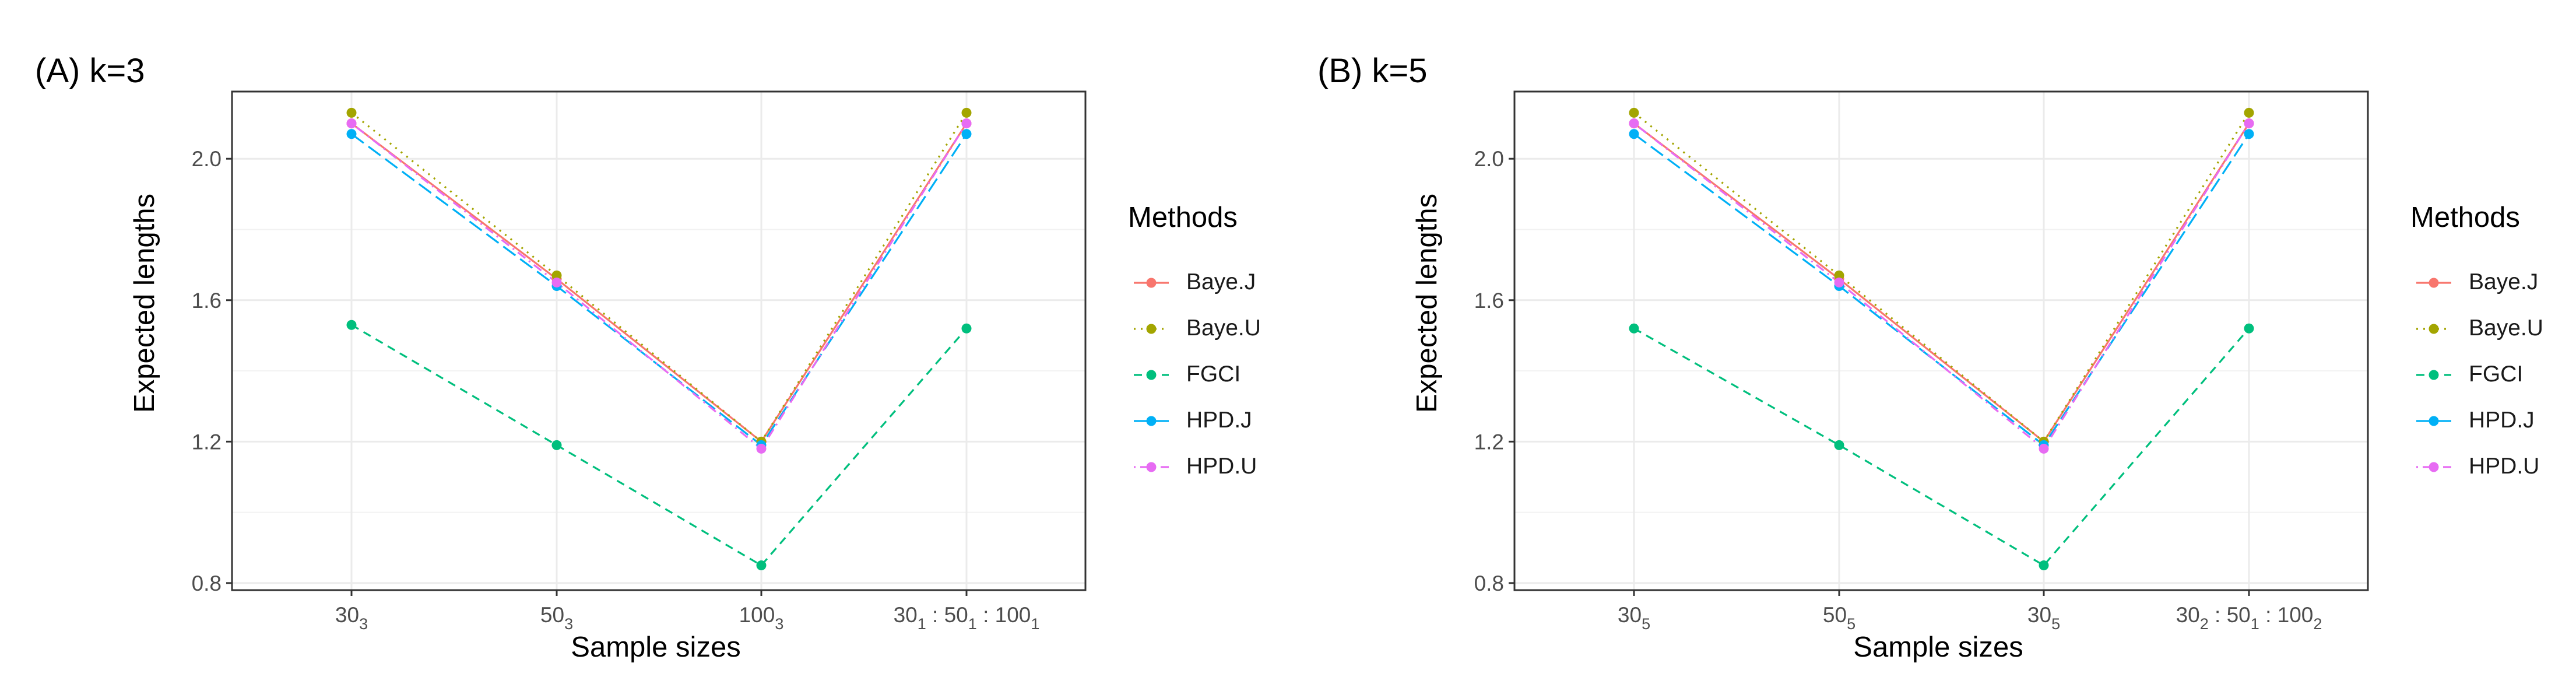  What do you see at coordinates (207, 159) in the screenshot?
I see `chart-a-y-tick-label: 2.0` at bounding box center [207, 159].